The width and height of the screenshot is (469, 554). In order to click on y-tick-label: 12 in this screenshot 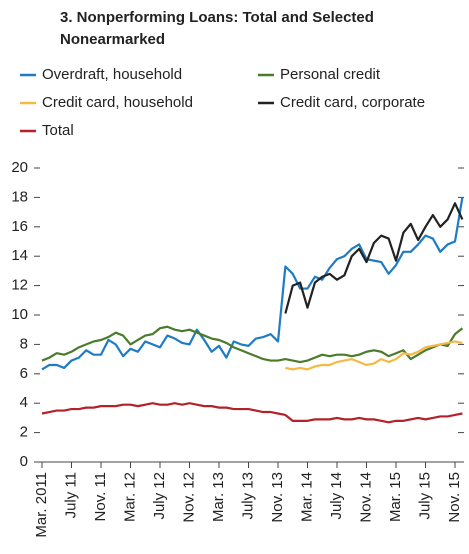, I will do `click(19, 285)`.